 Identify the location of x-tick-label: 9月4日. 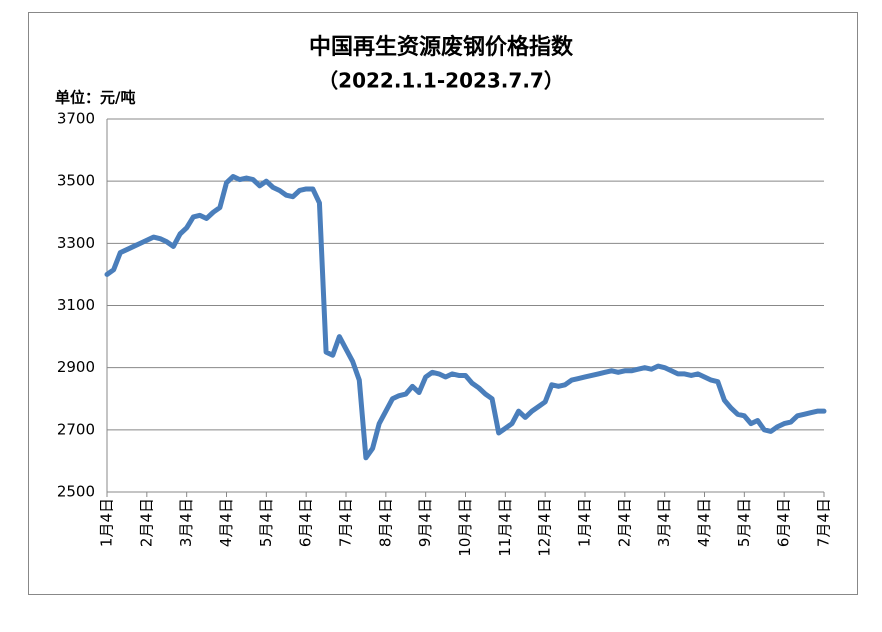
(425, 522).